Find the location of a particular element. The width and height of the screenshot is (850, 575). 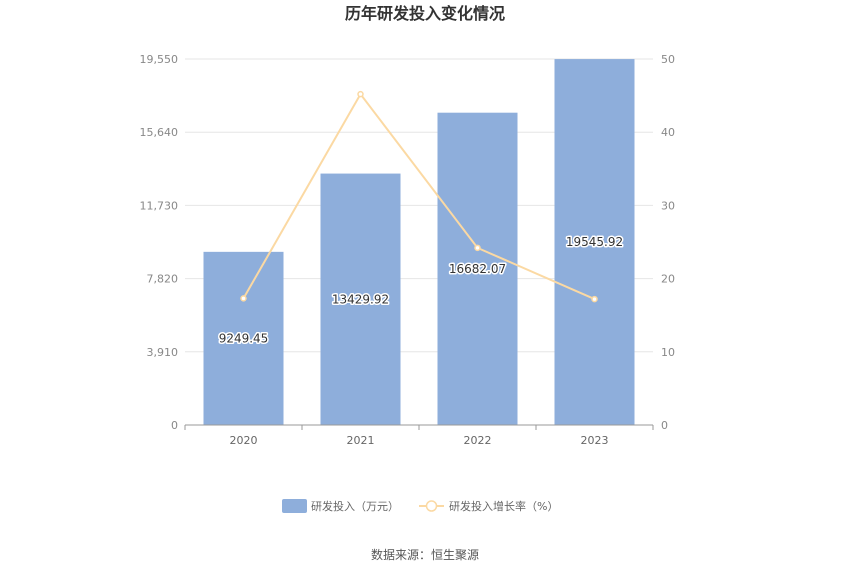

source-note: 数据来源：恒生聚源 is located at coordinates (425, 554).